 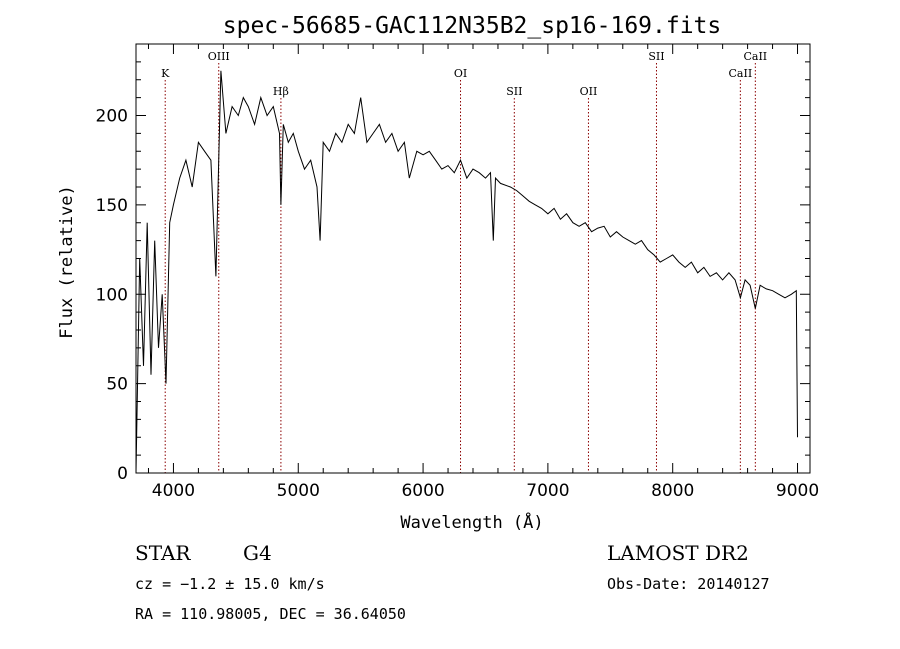 I want to click on obs-date: Obs-Date: 20140127, so click(x=688, y=584).